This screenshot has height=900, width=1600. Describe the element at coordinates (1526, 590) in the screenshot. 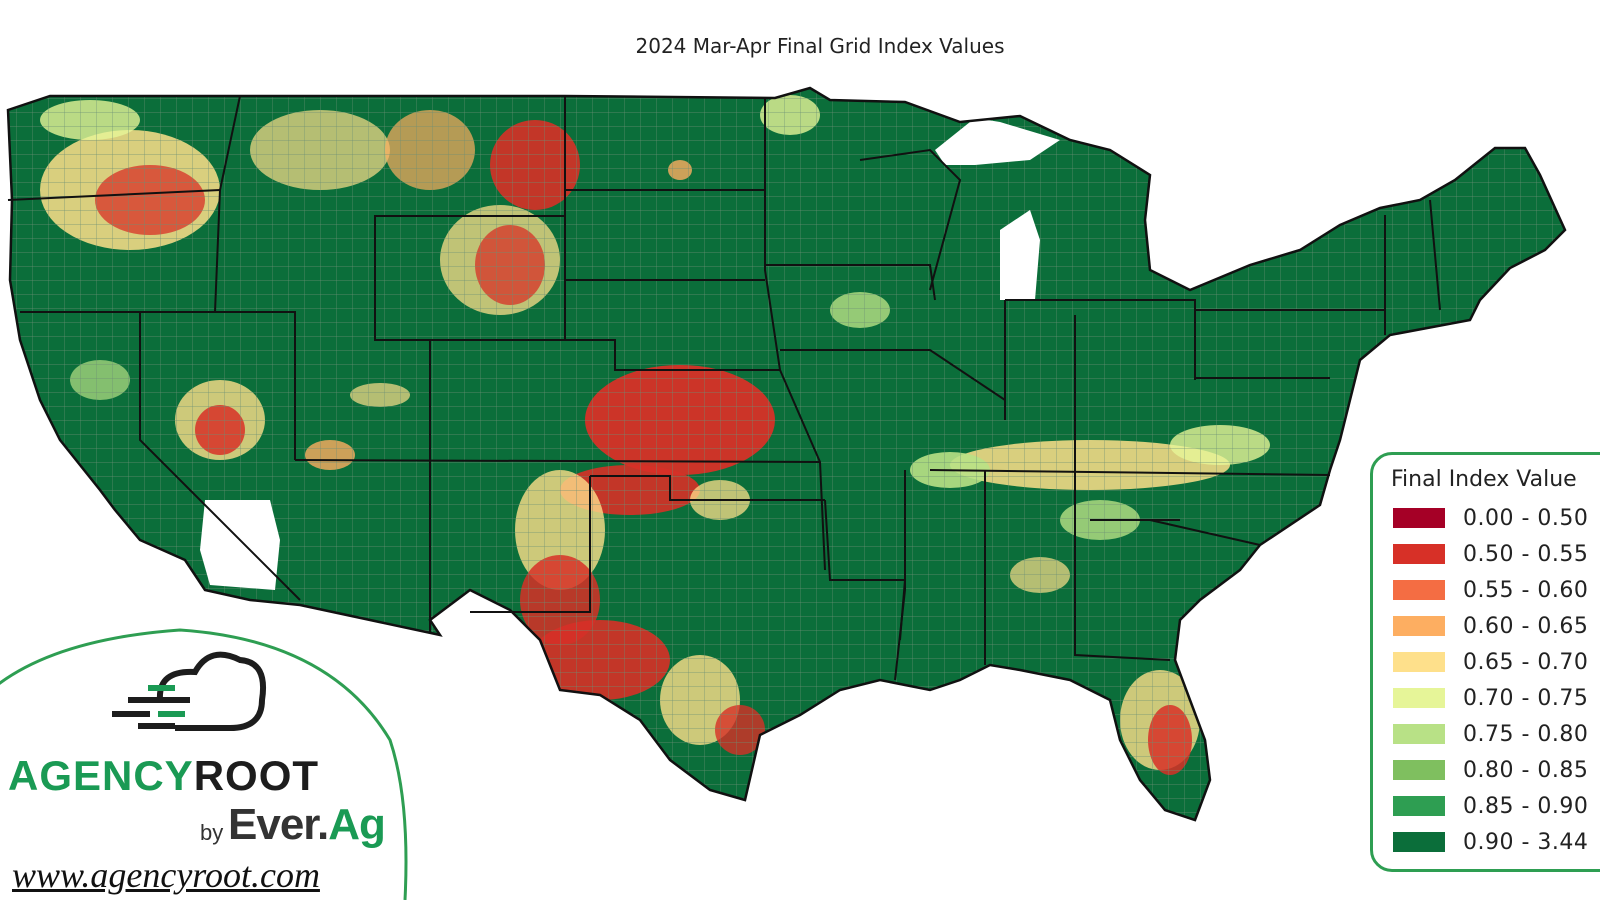

I see `legend-label: 0.55 - 0.60` at that location.